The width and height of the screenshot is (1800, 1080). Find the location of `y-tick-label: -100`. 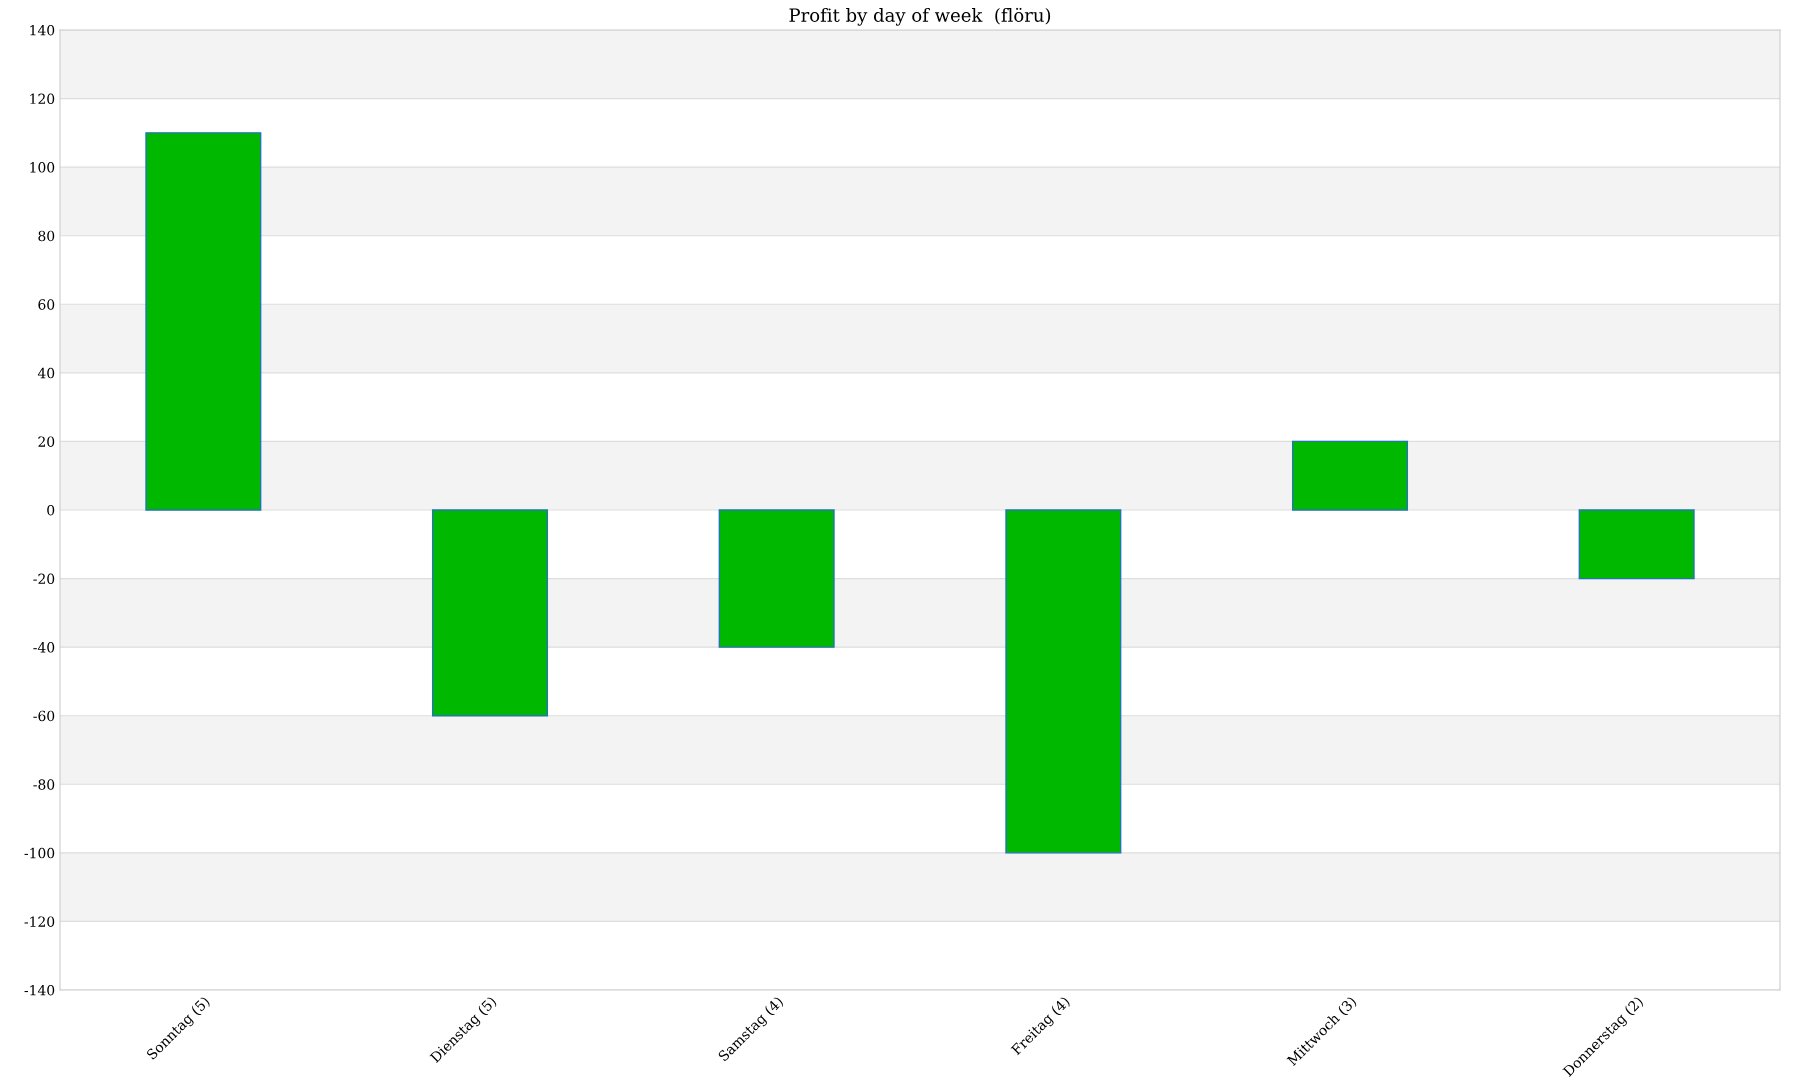

y-tick-label: -100 is located at coordinates (39, 853).